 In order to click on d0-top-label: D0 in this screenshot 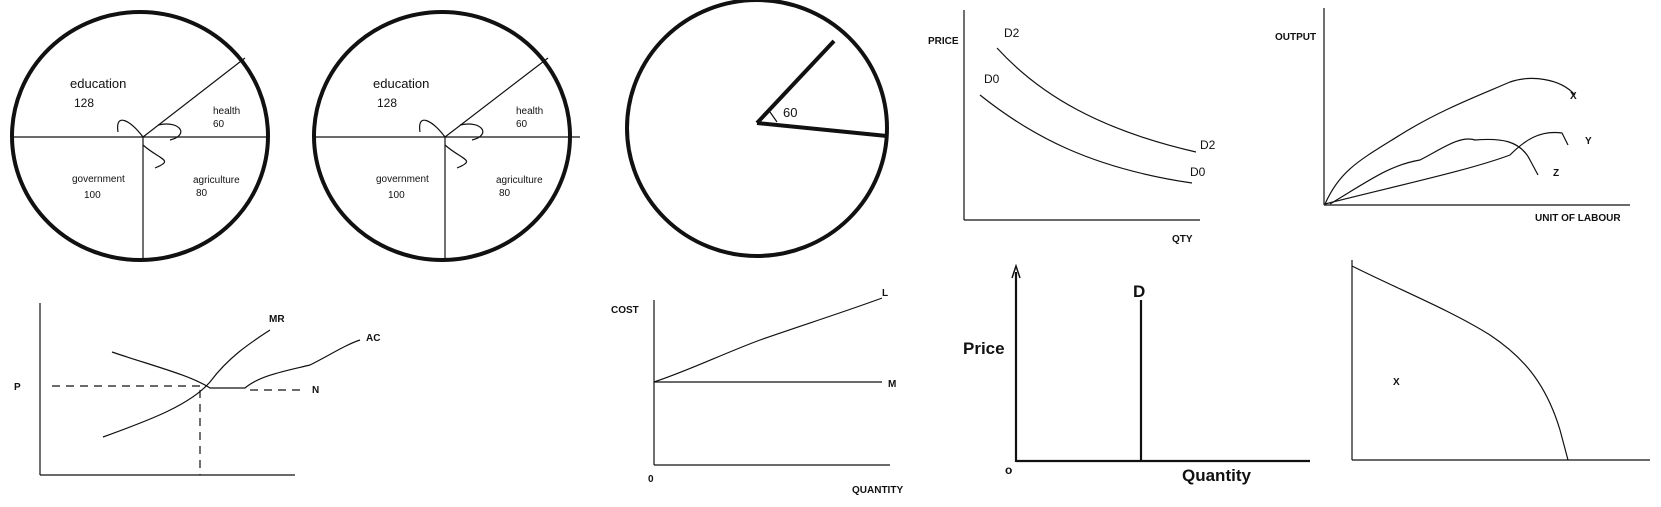, I will do `click(992, 79)`.